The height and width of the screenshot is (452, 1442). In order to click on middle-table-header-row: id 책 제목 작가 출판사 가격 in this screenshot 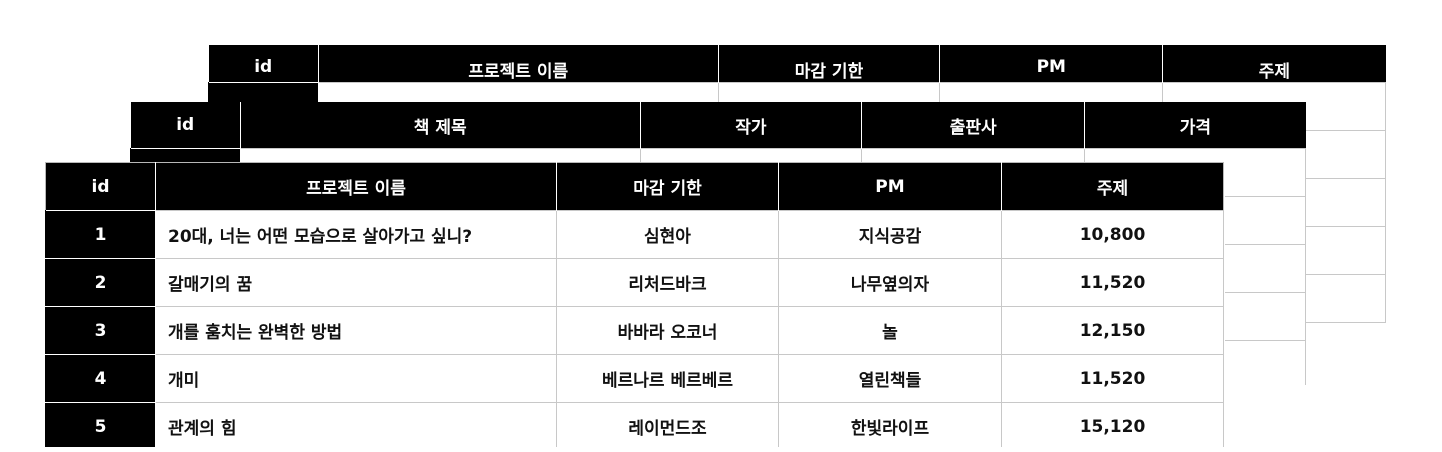, I will do `click(718, 125)`.